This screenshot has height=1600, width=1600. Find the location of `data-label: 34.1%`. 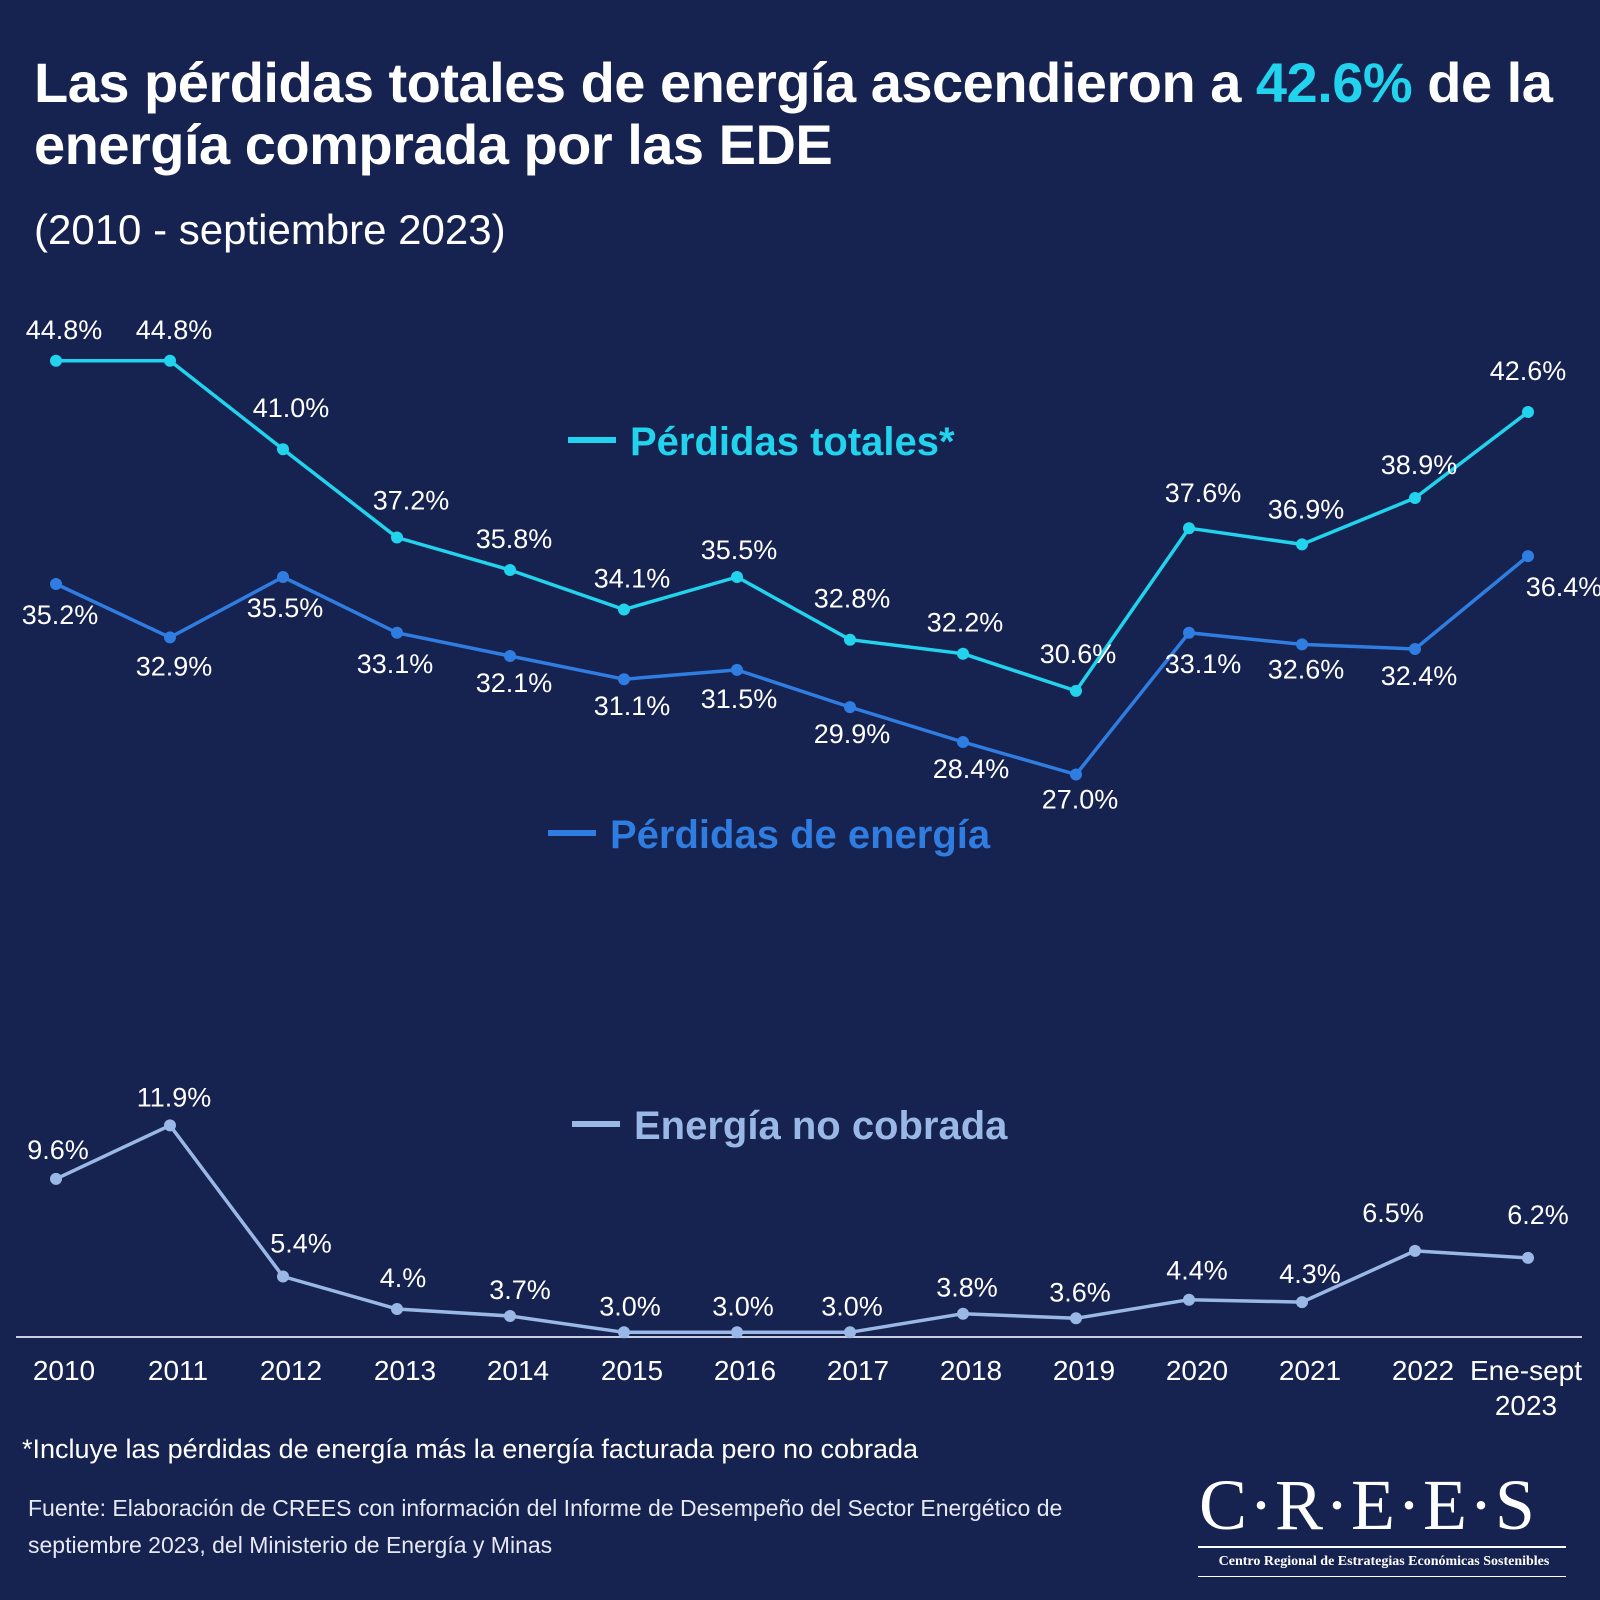

data-label: 34.1% is located at coordinates (632, 579).